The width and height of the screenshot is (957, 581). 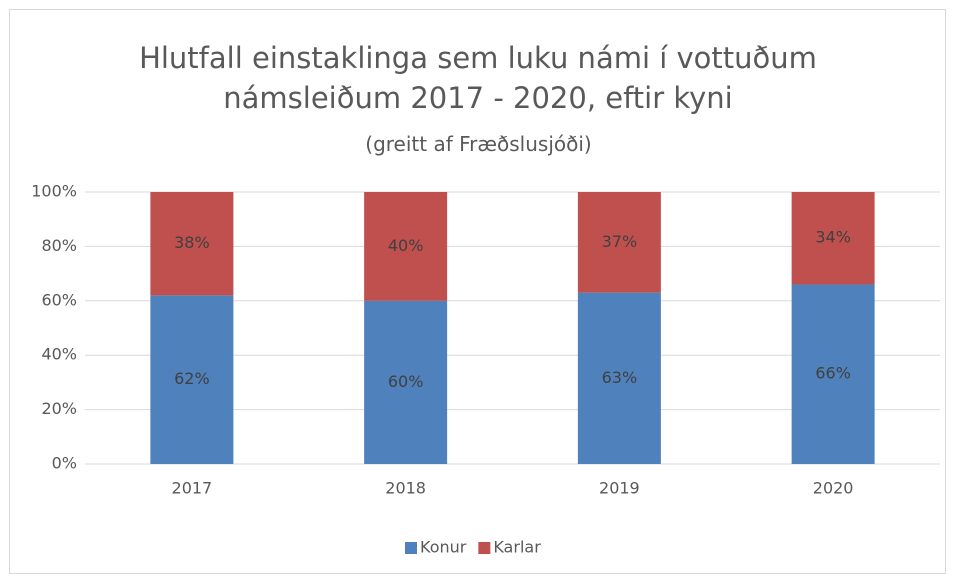 What do you see at coordinates (59, 354) in the screenshot?
I see `y-tick-label: 40%` at bounding box center [59, 354].